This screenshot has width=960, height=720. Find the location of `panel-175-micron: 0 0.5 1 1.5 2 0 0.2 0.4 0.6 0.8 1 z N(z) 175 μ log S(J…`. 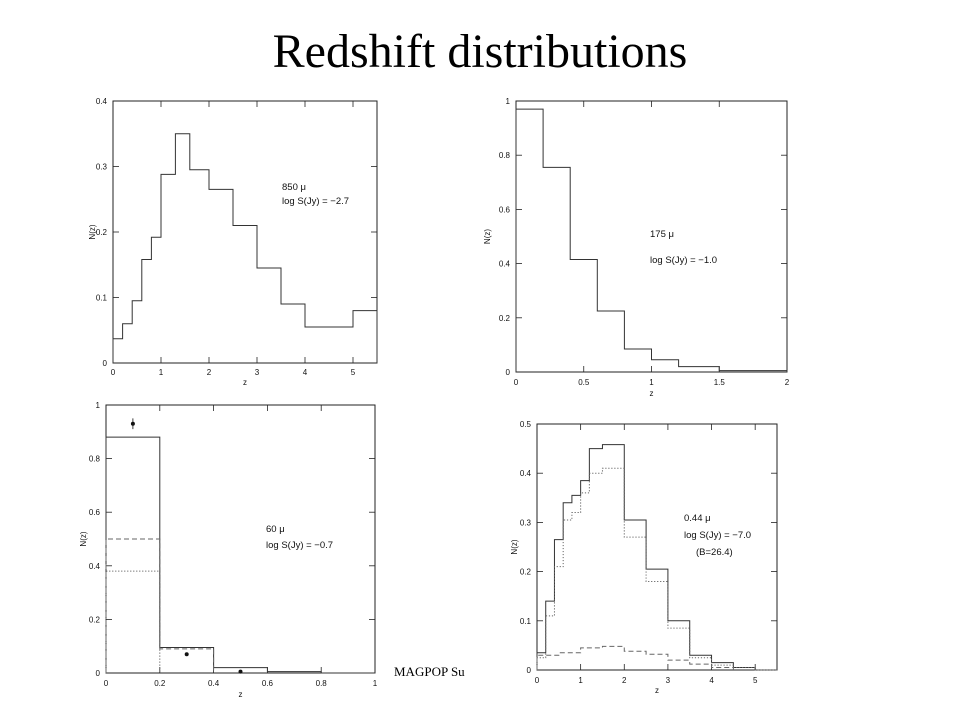

panel-175-micron: 0 0.5 1 1.5 2 0 0.2 0.4 0.6 0.8 1 z N(z) 175 μ log S(J… is located at coordinates (636, 247).